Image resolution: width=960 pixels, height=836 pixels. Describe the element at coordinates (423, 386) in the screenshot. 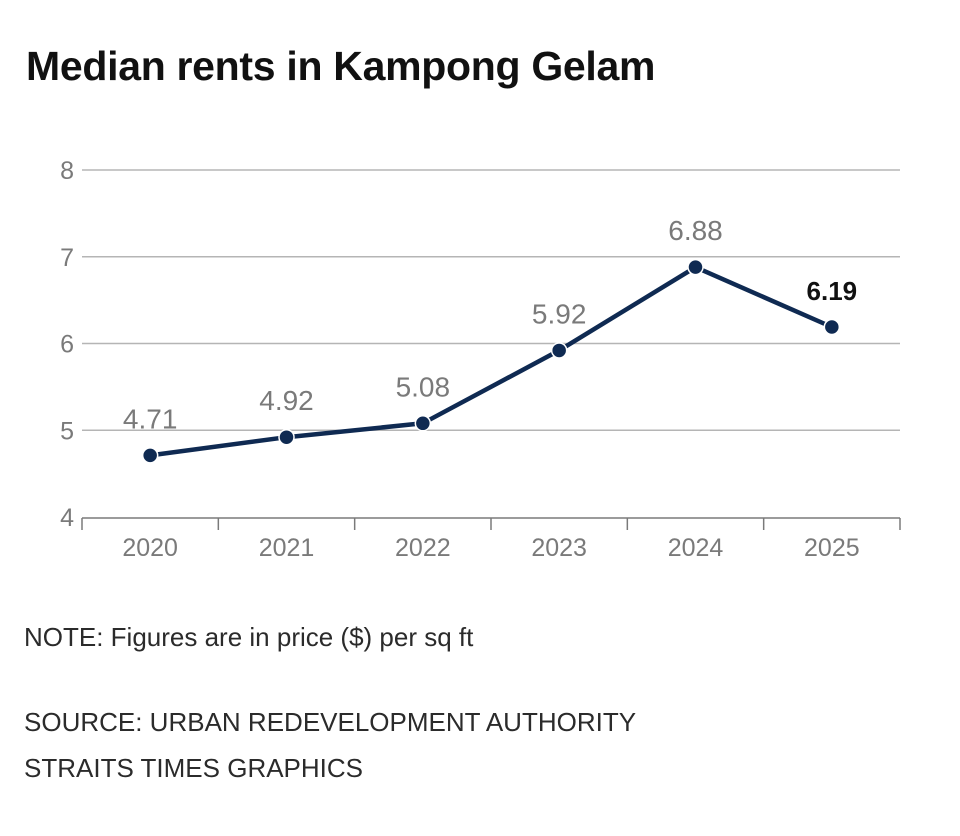

I see `data-label-2022: 5.08` at that location.